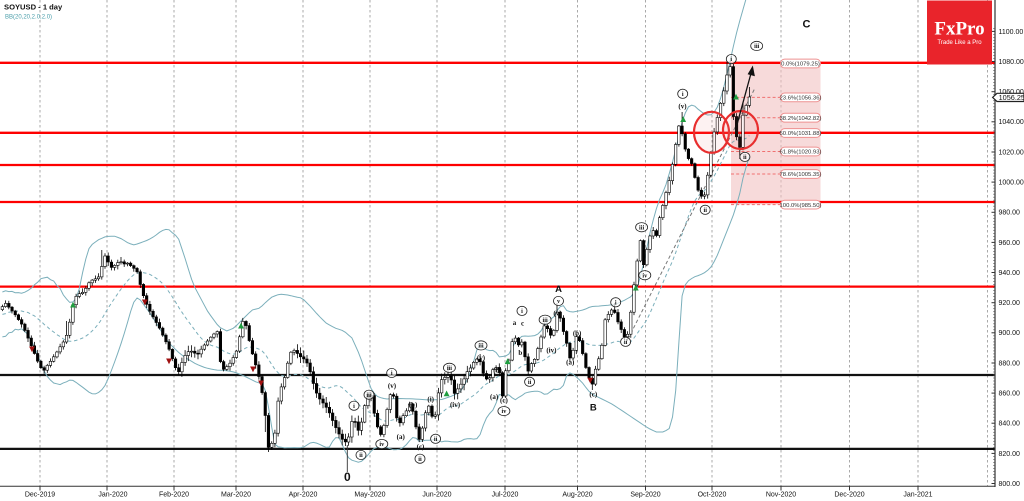 The width and height of the screenshot is (1024, 501). Describe the element at coordinates (1011, 62) in the screenshot. I see `svg-text: 1080.00` at that location.